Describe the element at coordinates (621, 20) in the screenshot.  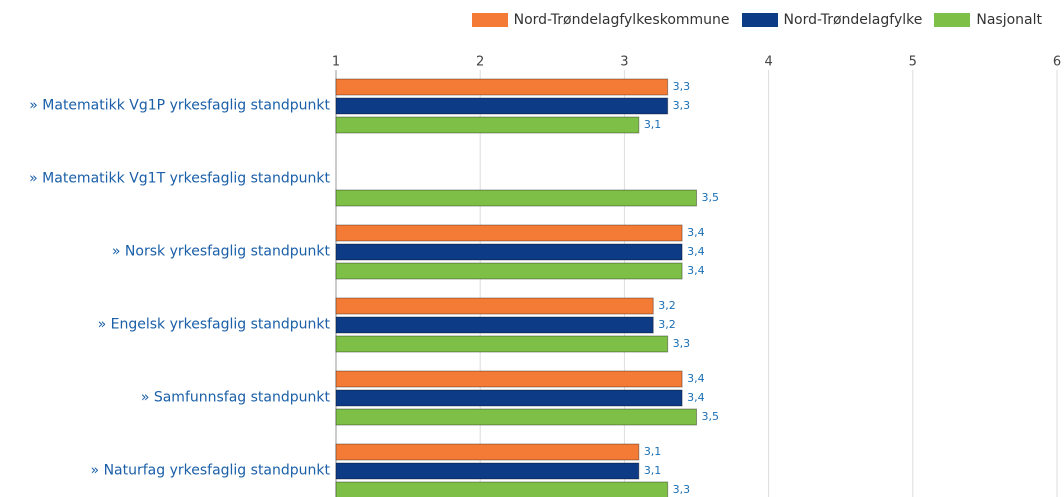
I see `legend-label: Nord-Trøndelagfylkeskommune` at that location.